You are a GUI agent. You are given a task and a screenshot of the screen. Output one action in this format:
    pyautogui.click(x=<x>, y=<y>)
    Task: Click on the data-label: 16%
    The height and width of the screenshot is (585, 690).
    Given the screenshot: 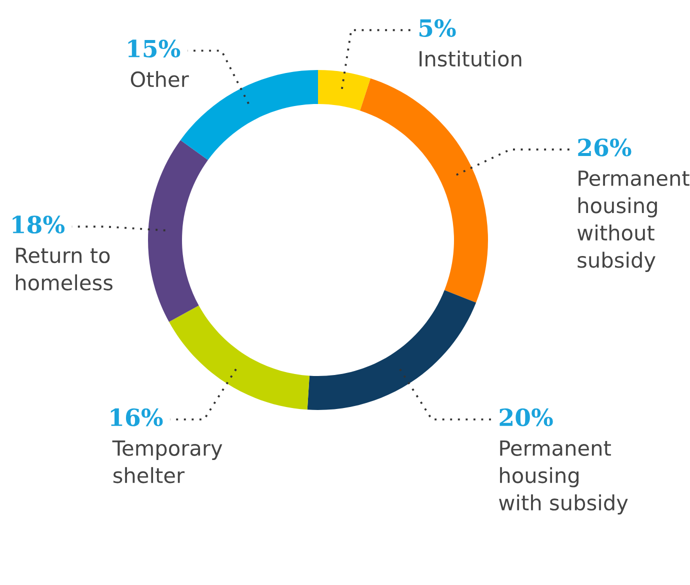 What is the action you would take?
    pyautogui.click(x=136, y=417)
    